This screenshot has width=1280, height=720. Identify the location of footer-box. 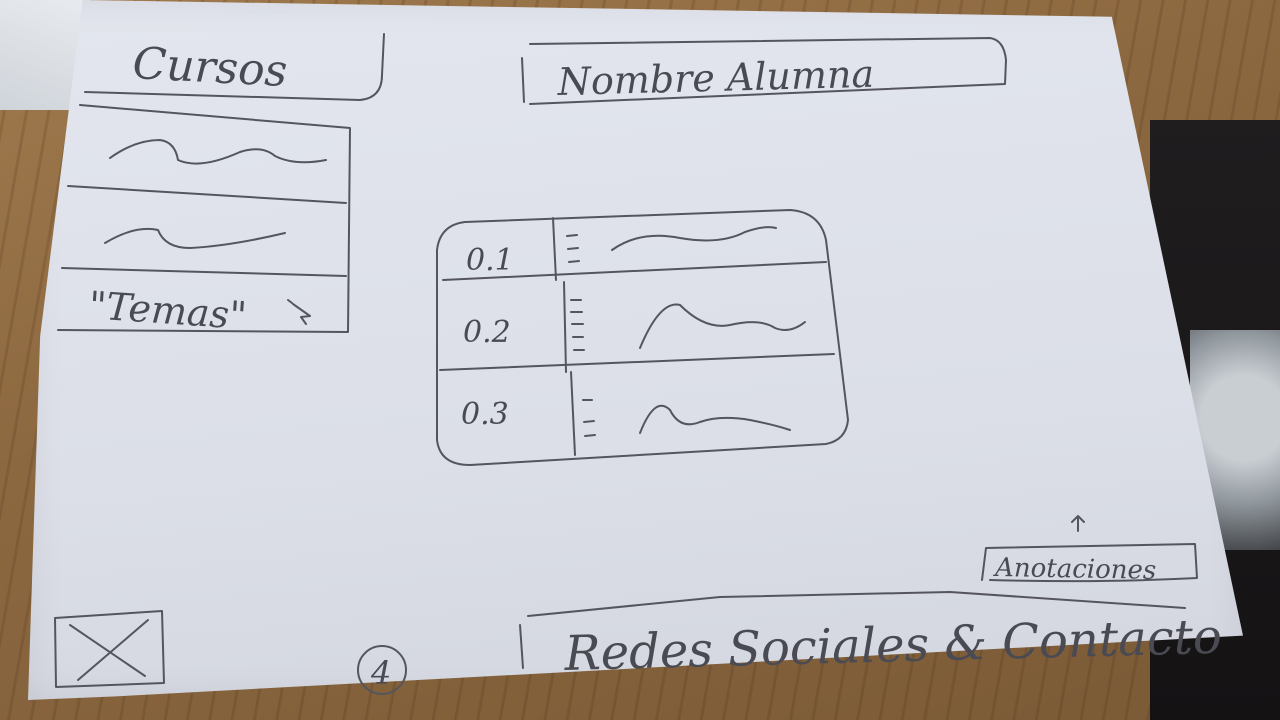
(852, 630).